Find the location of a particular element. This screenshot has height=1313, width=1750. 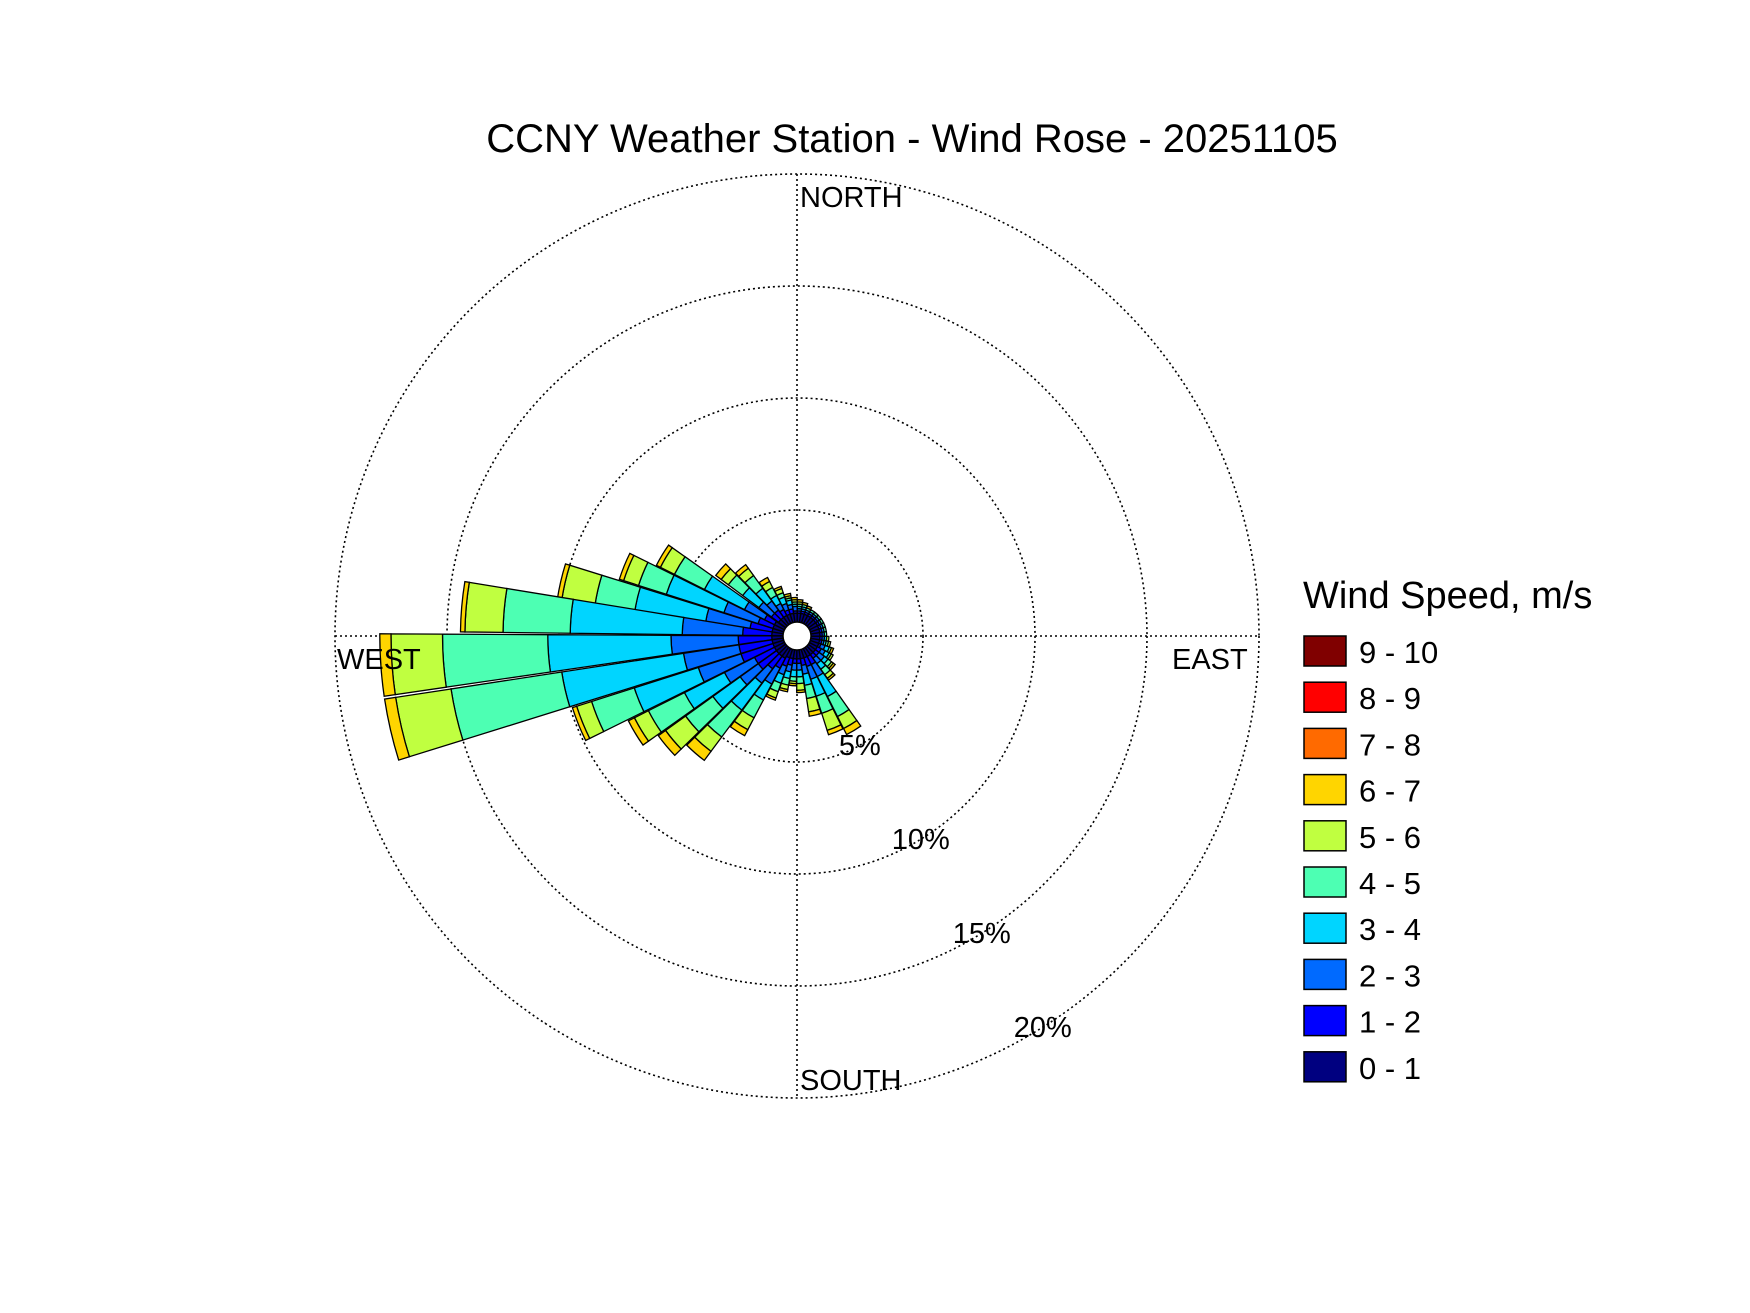

legend-title: Wind Speed, m/s is located at coordinates (1447, 596).